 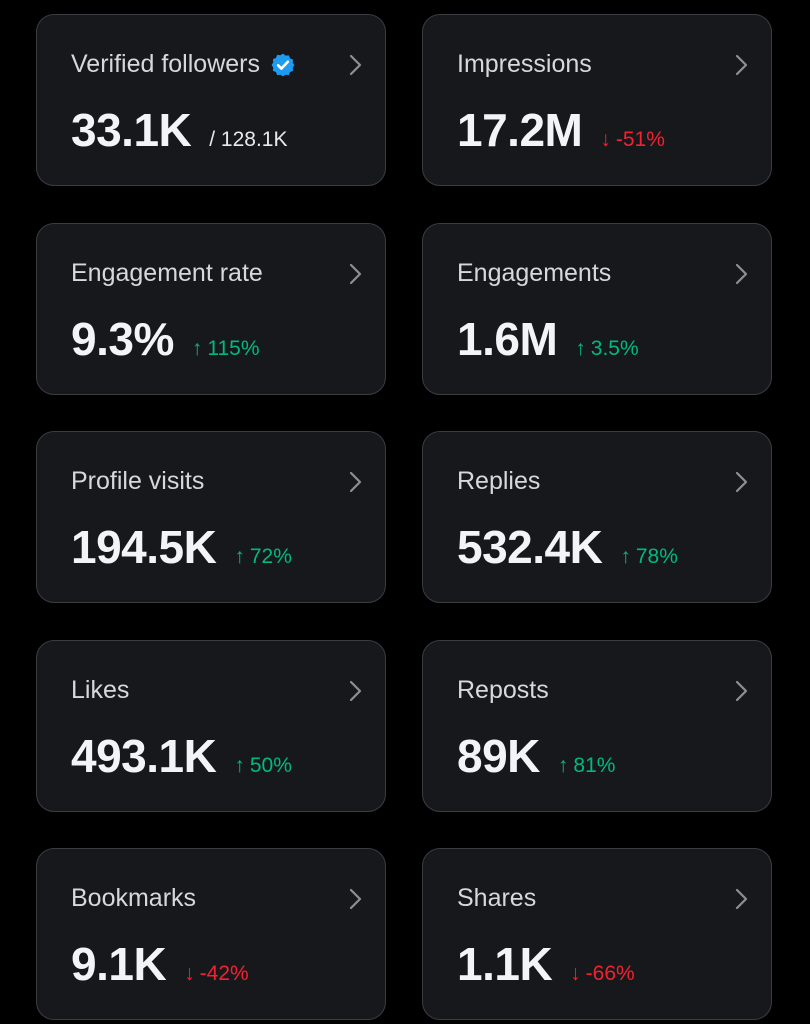 I want to click on metric-card-shares: Shares 1.1K ↓ -66%, so click(x=597, y=934).